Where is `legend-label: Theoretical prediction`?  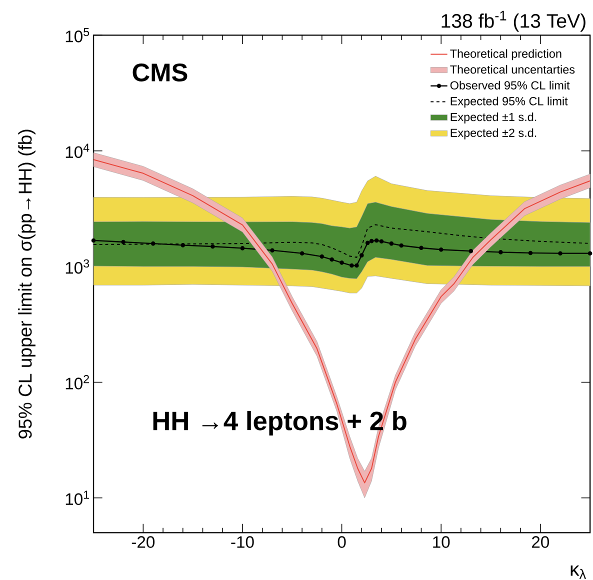
legend-label: Theoretical prediction is located at coordinates (506, 54).